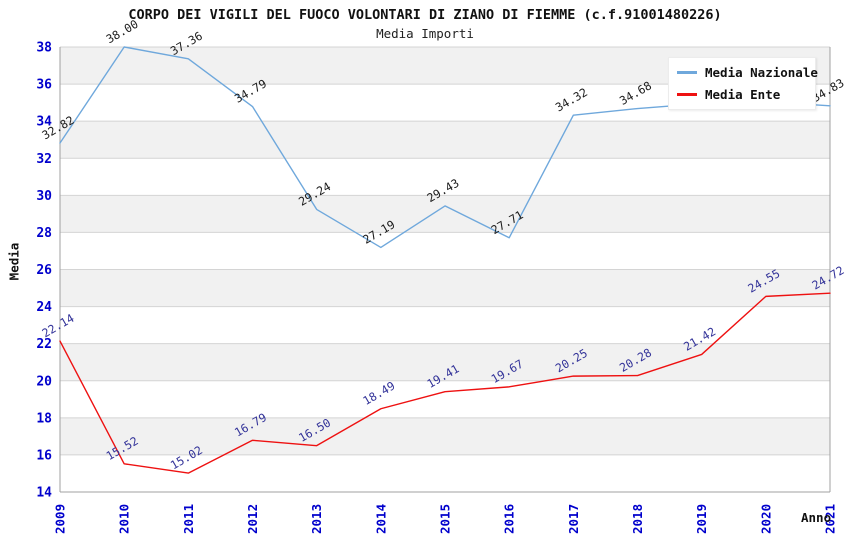 The width and height of the screenshot is (850, 550). What do you see at coordinates (44, 233) in the screenshot?
I see `y-tick-label: 28` at bounding box center [44, 233].